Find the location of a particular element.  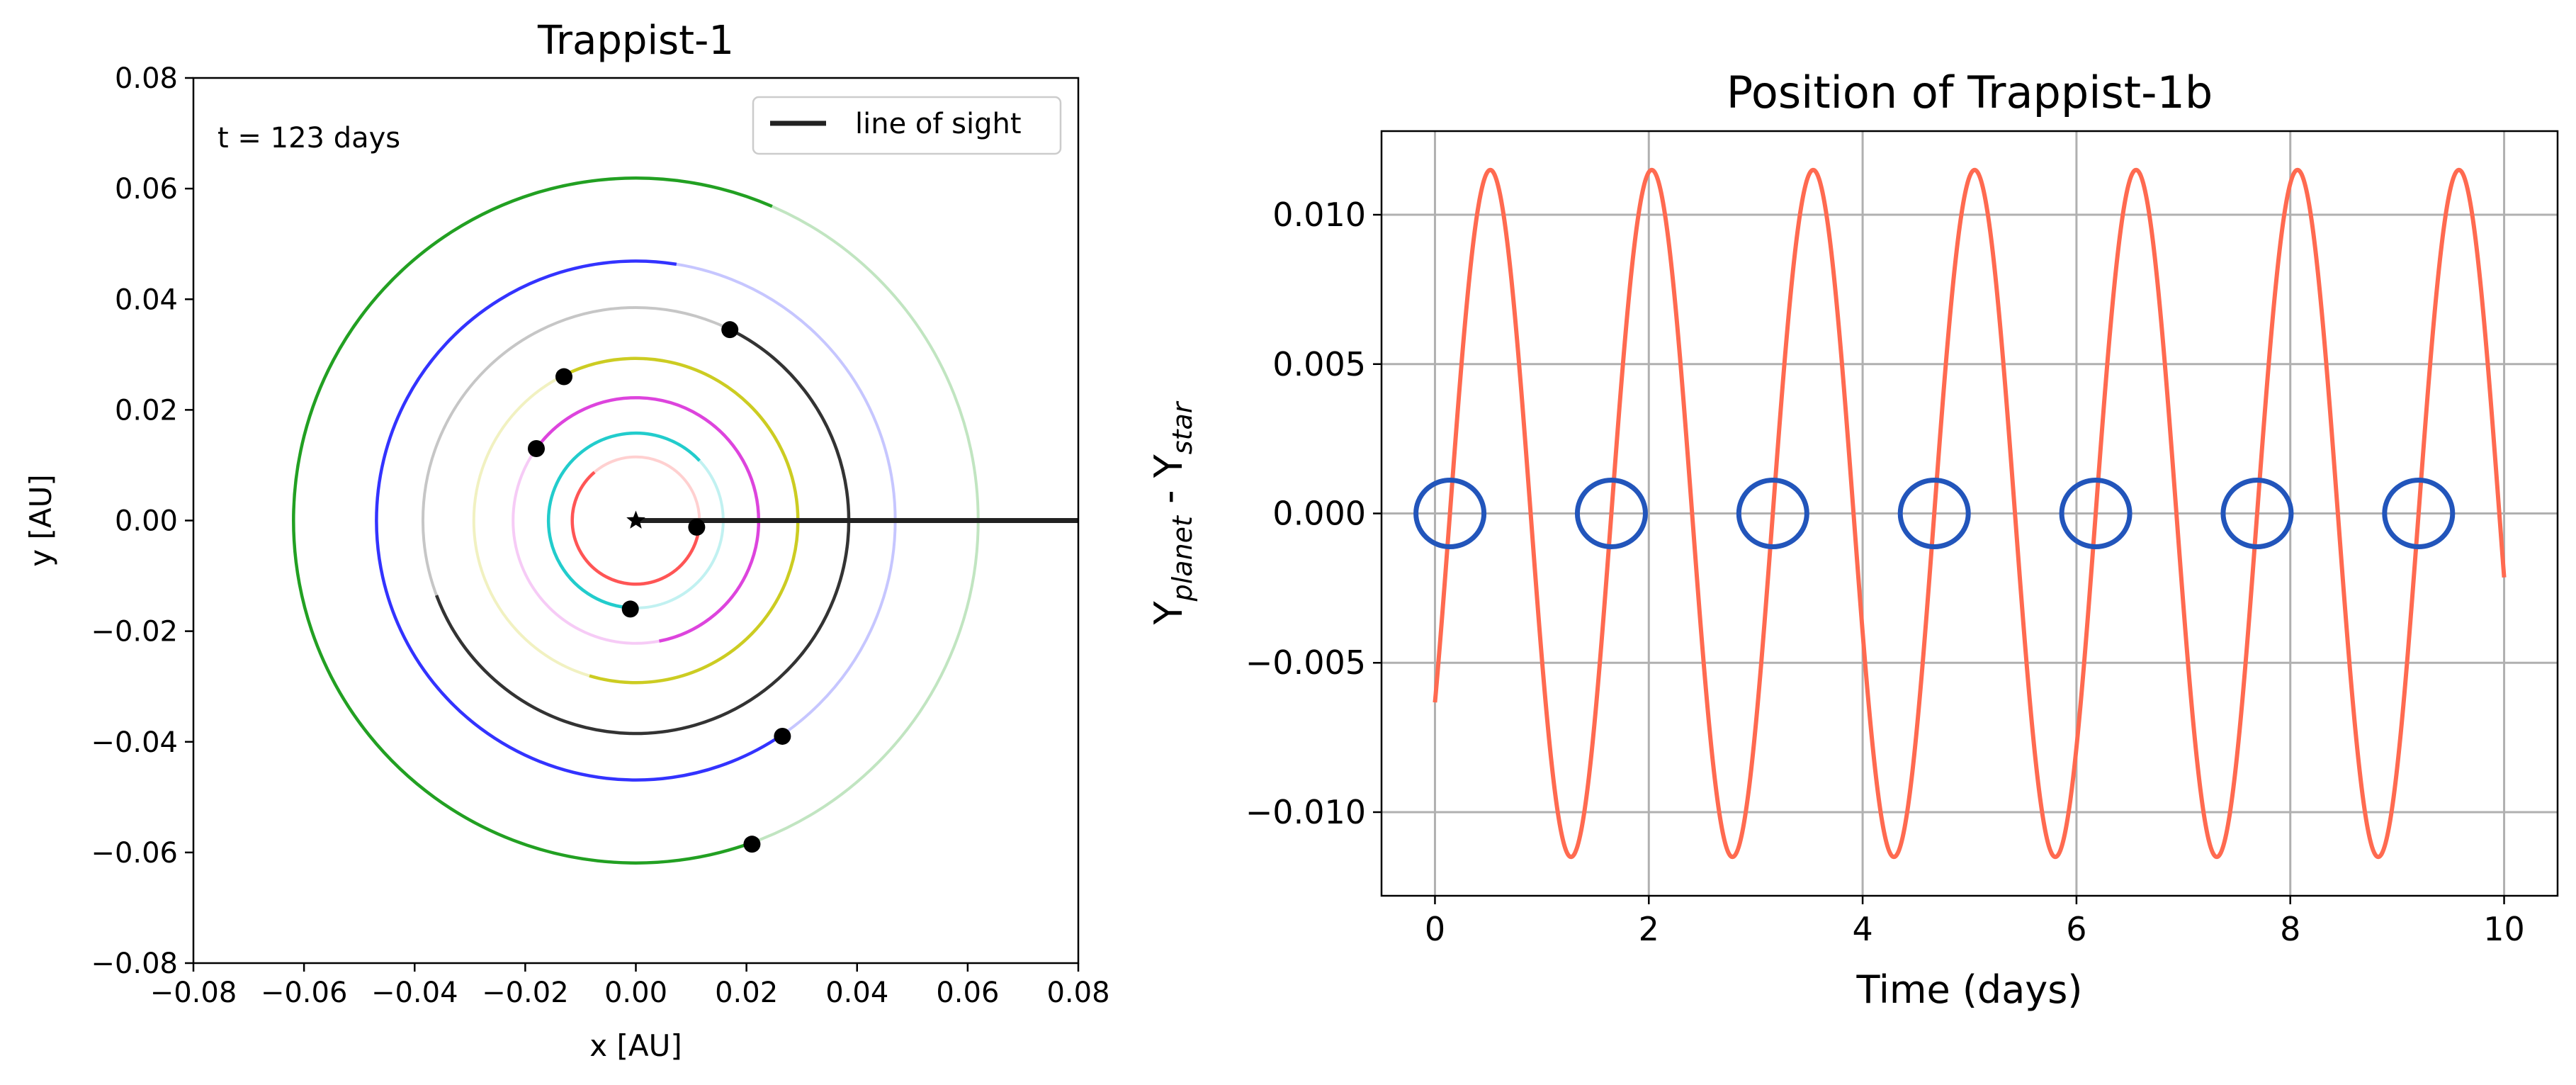

x-tick-label: −0.08 is located at coordinates (193, 993).